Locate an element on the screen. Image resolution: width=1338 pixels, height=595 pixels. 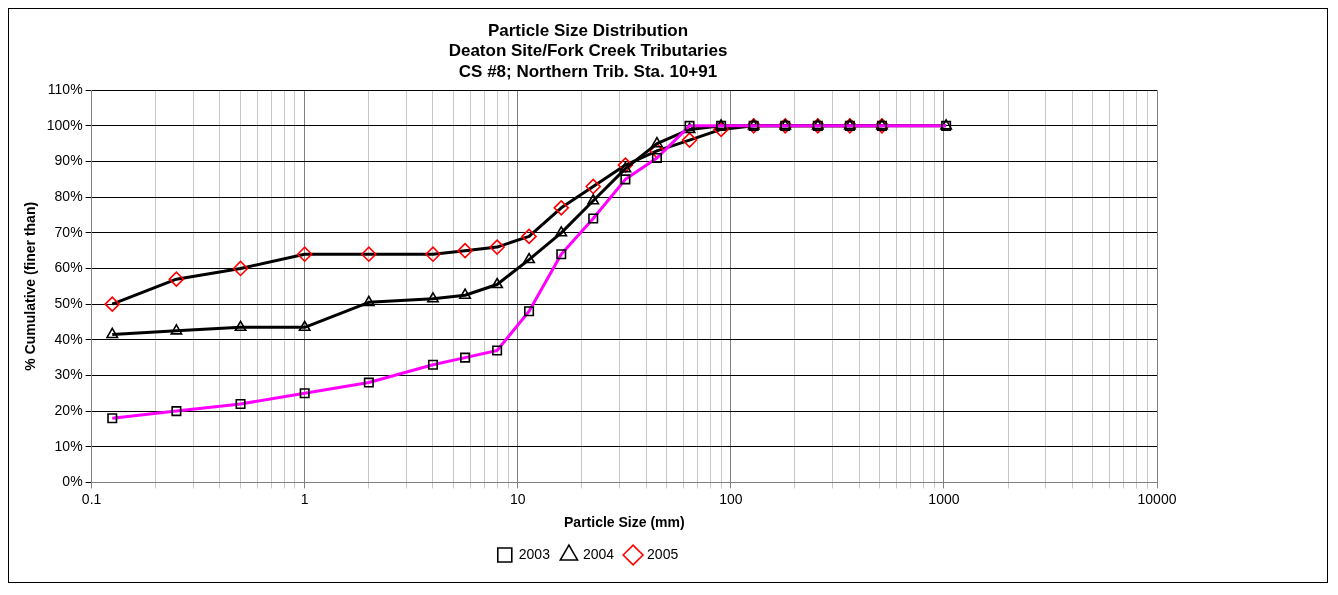
y-tick-label: 70% is located at coordinates (68, 231).